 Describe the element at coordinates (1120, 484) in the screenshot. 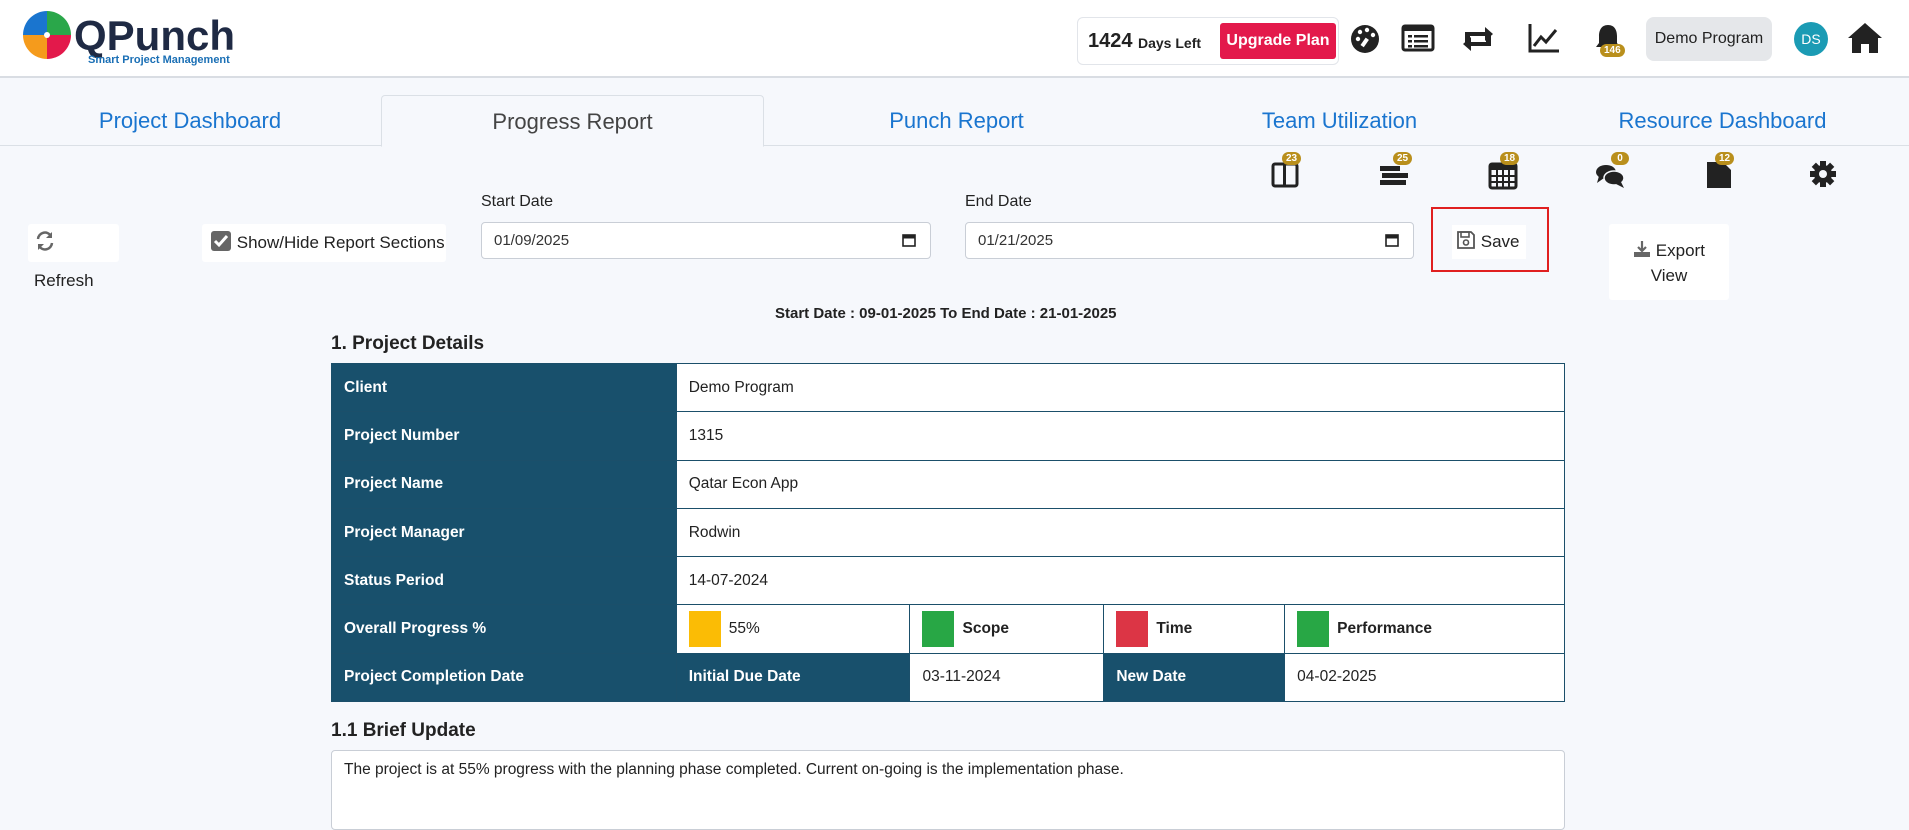

I see `project-name-value: Qatar Econ App` at that location.